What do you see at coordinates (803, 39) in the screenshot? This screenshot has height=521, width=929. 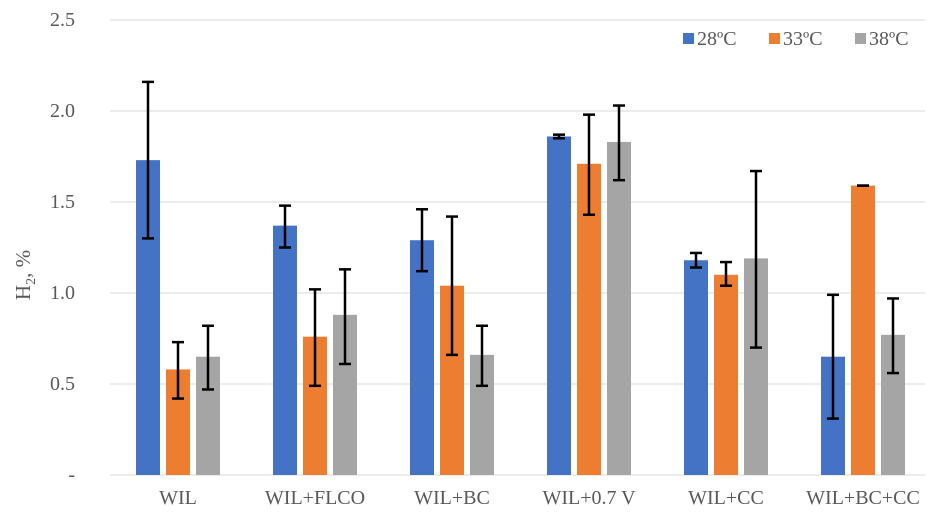 I see `legend-label: 33ºC` at bounding box center [803, 39].